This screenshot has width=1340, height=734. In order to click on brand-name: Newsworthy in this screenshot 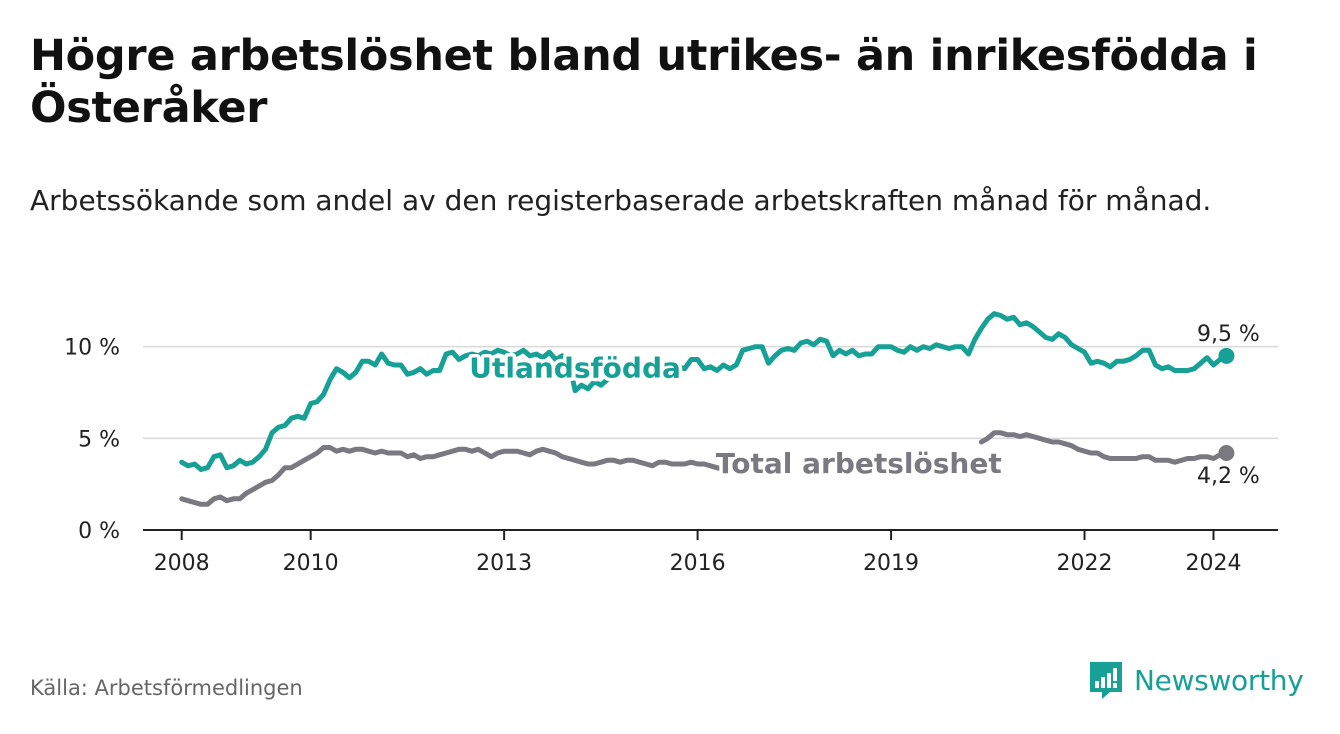, I will do `click(1219, 680)`.